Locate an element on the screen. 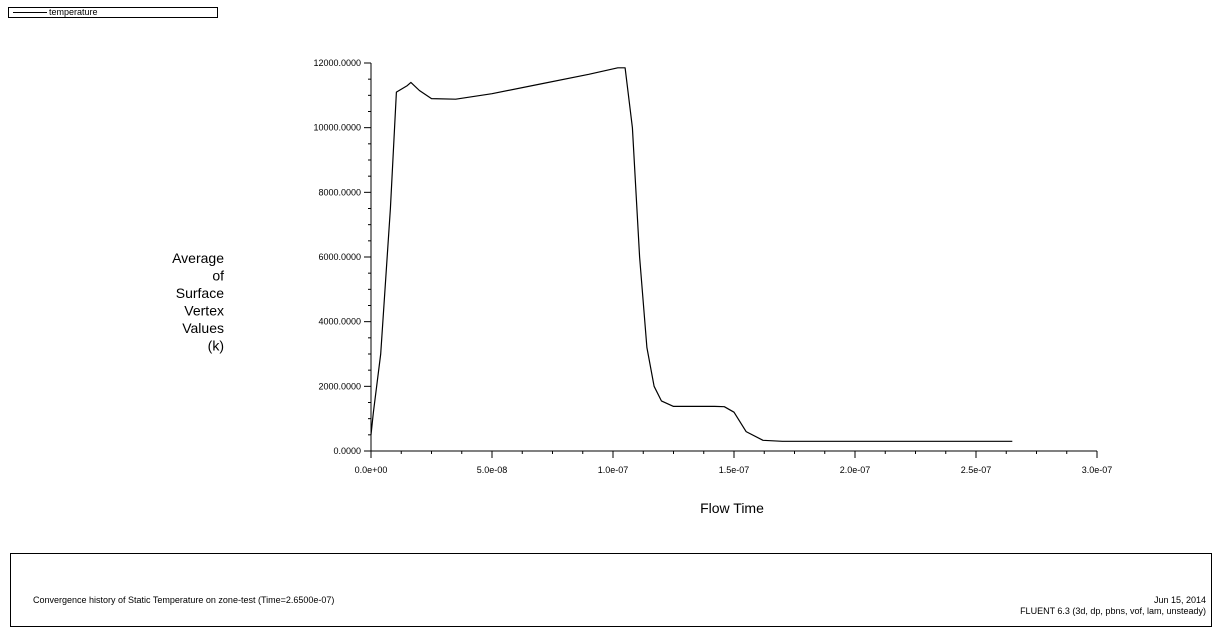 The width and height of the screenshot is (1213, 633). x-tick-label: 3.0e-07 is located at coordinates (1097, 470).